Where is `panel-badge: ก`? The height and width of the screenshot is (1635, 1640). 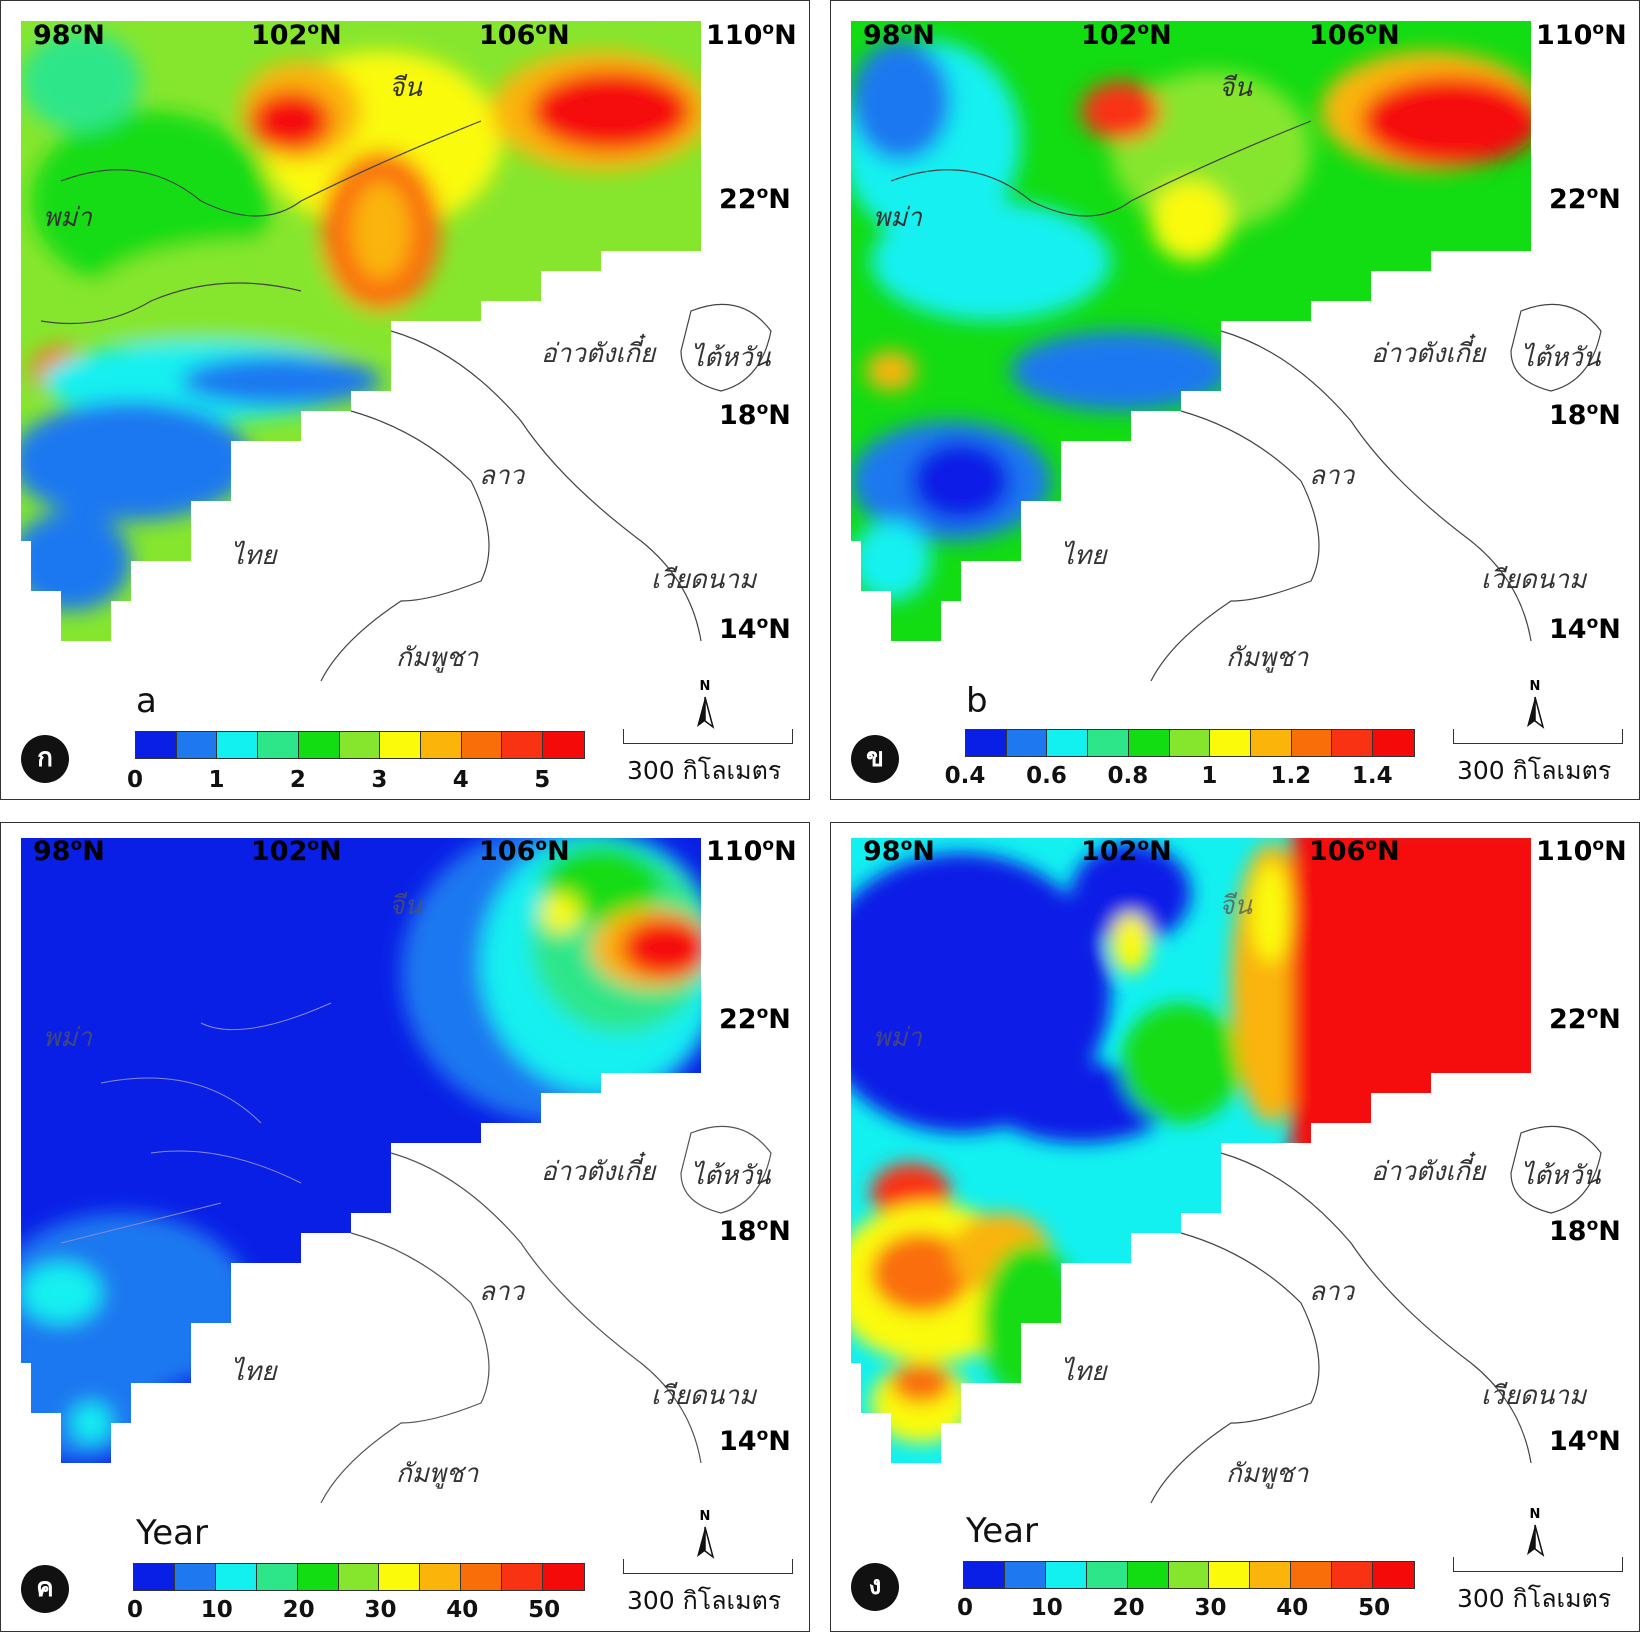 panel-badge: ก is located at coordinates (45, 759).